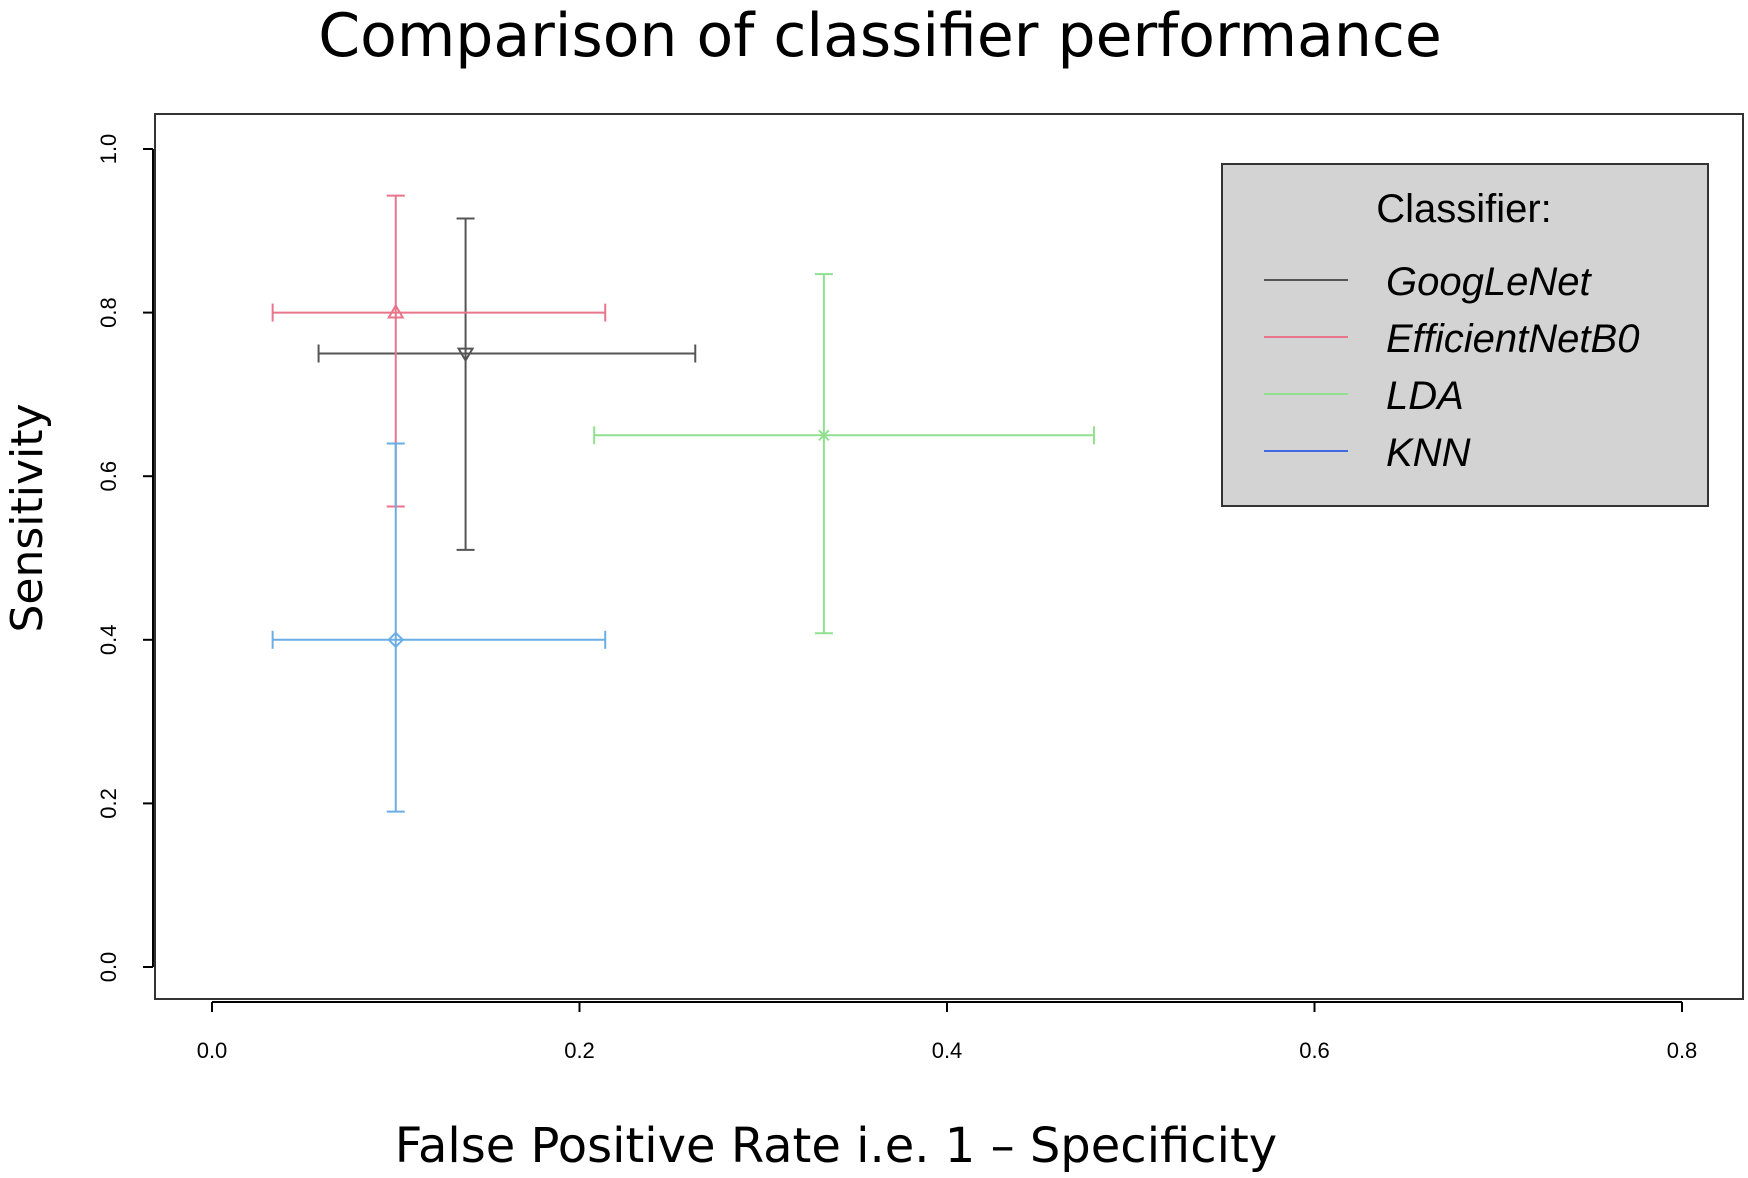  Describe the element at coordinates (1314, 1050) in the screenshot. I see `x-tick-label: 0.6` at that location.